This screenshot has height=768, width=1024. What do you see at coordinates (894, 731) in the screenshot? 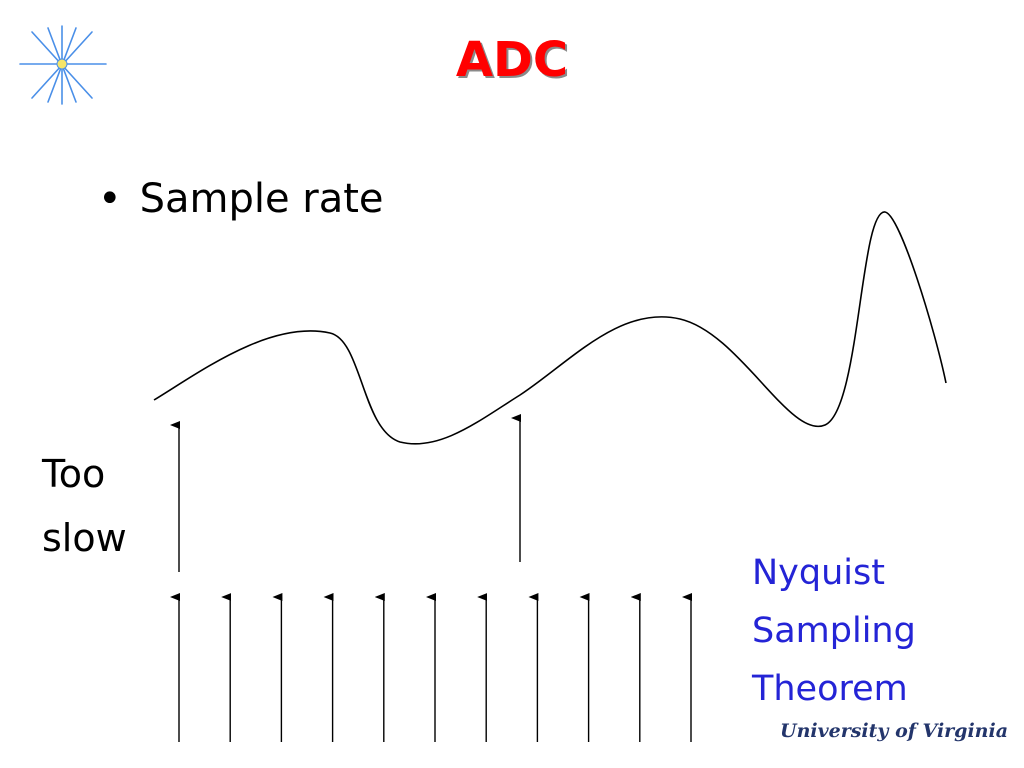
I see `university-logo: University of Virginia` at bounding box center [894, 731].